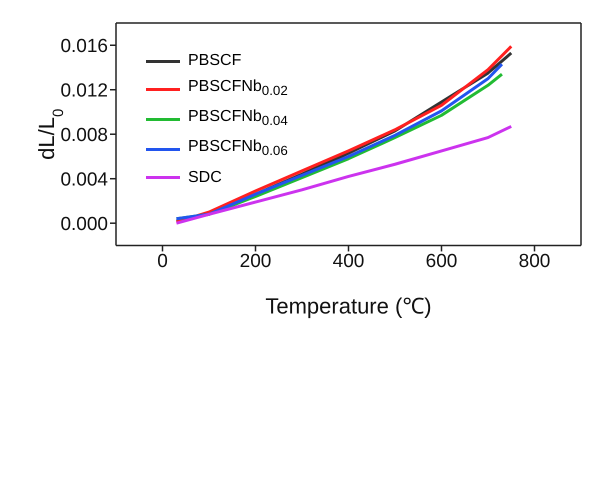 This screenshot has height=488, width=607. Describe the element at coordinates (442, 261) in the screenshot. I see `x-tick-label: 600` at that location.